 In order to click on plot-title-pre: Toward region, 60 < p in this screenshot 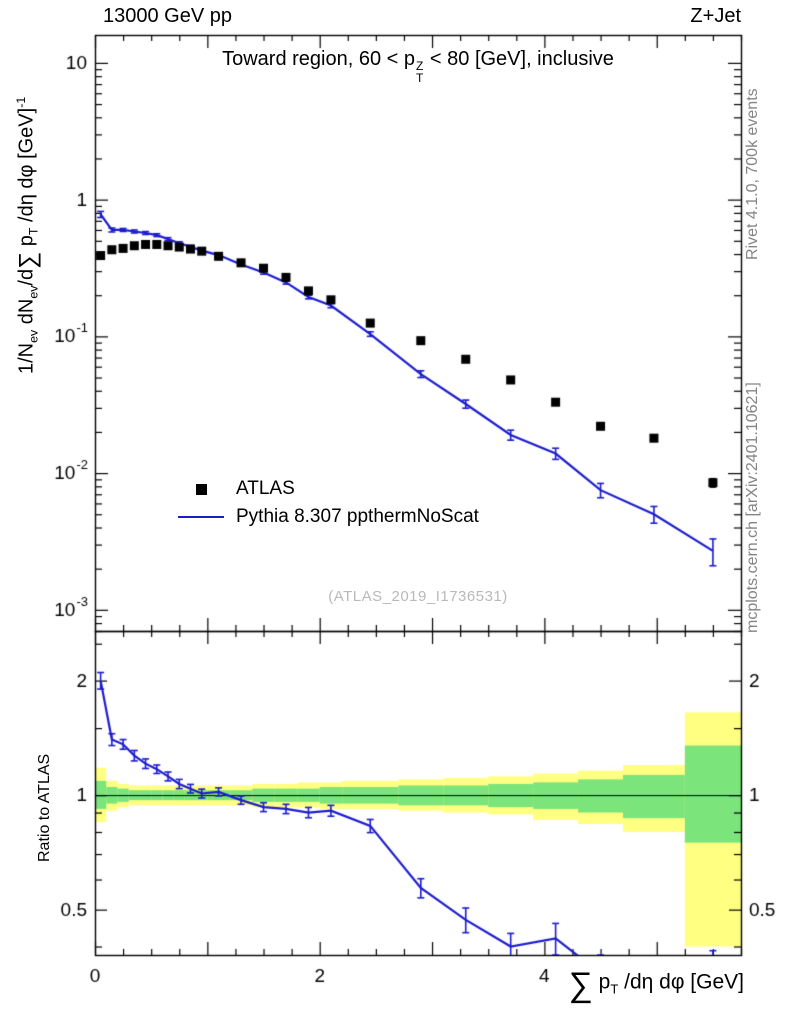, I will do `click(318, 59)`.